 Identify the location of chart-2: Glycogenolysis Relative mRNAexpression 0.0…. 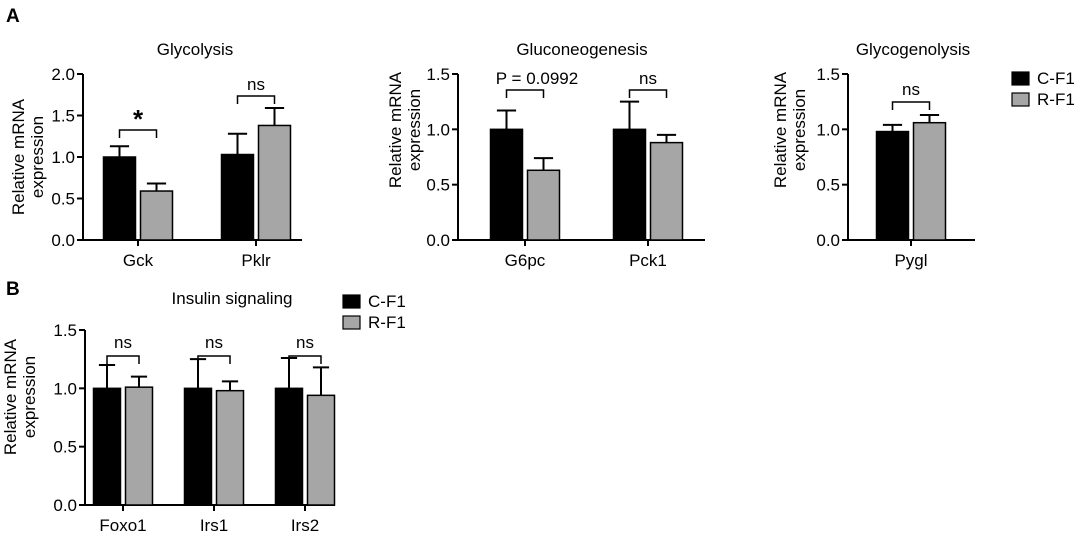
(923, 155).